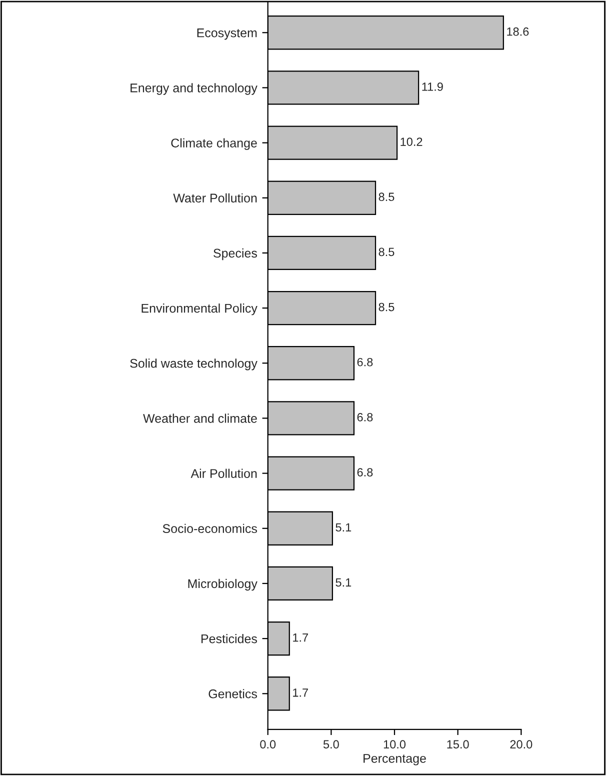 This screenshot has height=776, width=606. I want to click on x-tick-label: 10.0, so click(395, 744).